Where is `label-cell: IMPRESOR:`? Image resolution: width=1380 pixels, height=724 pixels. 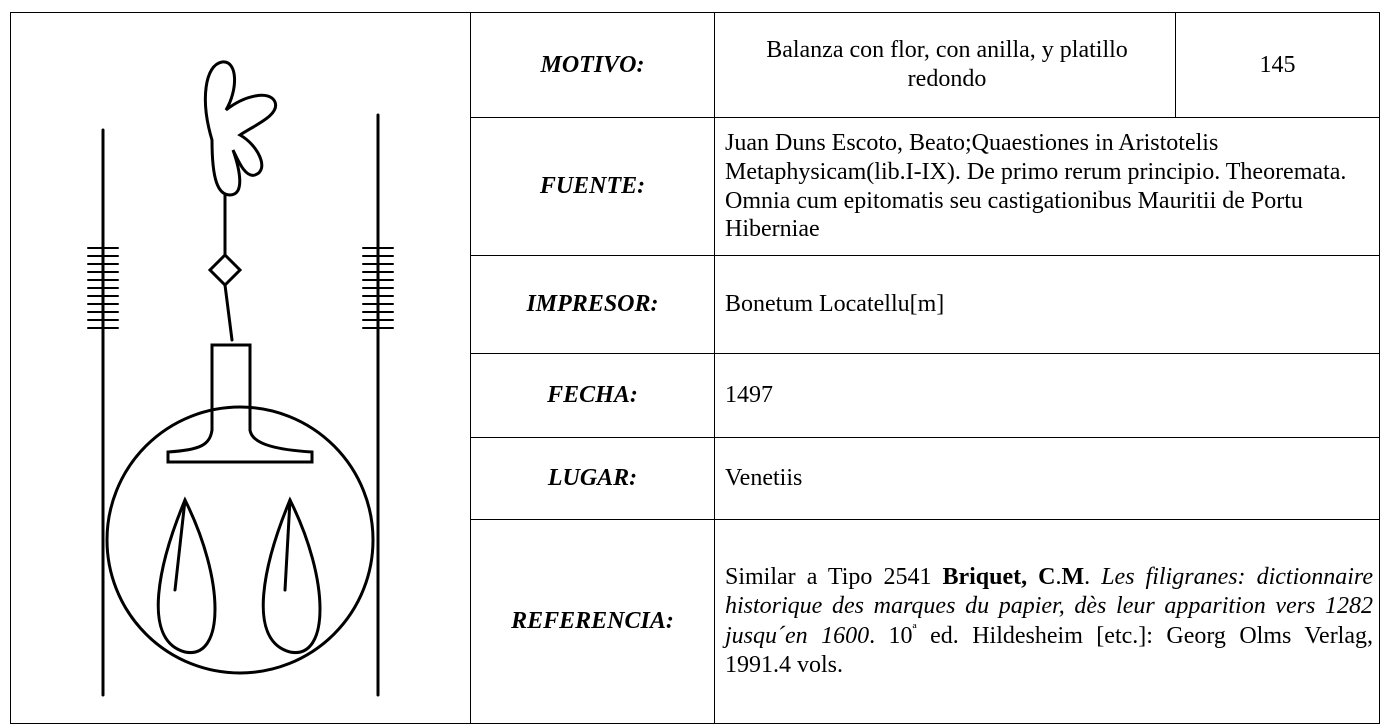 label-cell: IMPRESOR: is located at coordinates (592, 304).